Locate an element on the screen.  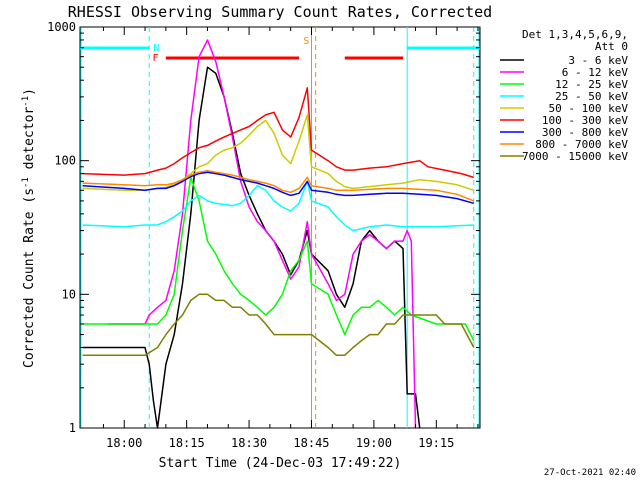
legend-entry-label: 7000 - 15000 keV is located at coordinates (575, 156).